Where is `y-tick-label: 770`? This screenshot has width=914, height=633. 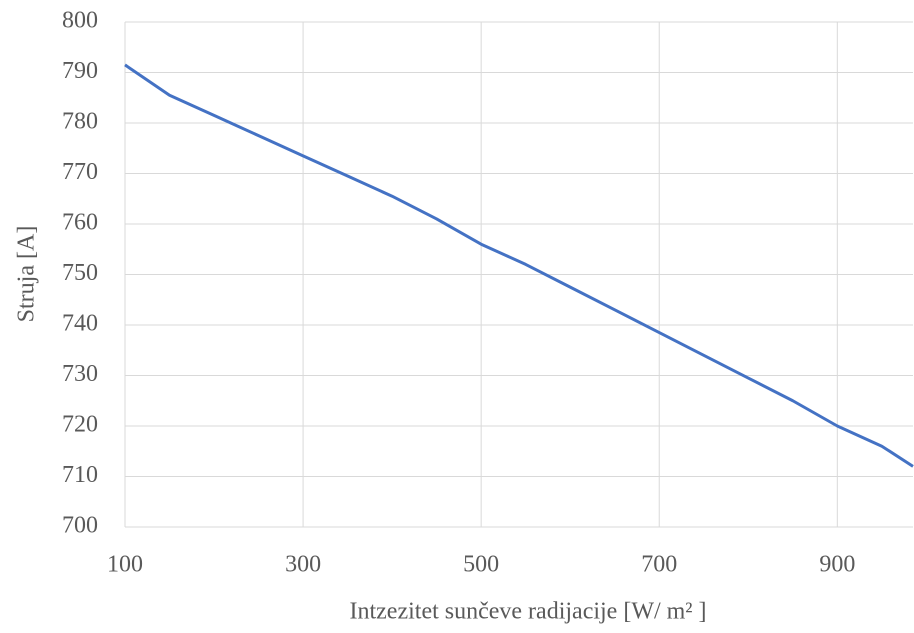 y-tick-label: 770 is located at coordinates (80, 172).